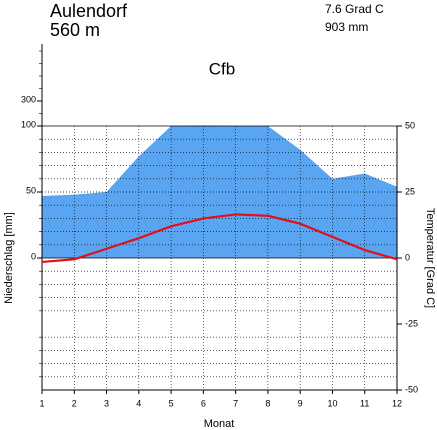 This screenshot has height=430, width=437. What do you see at coordinates (397, 403) in the screenshot?
I see `x-tick-label: 12` at bounding box center [397, 403].